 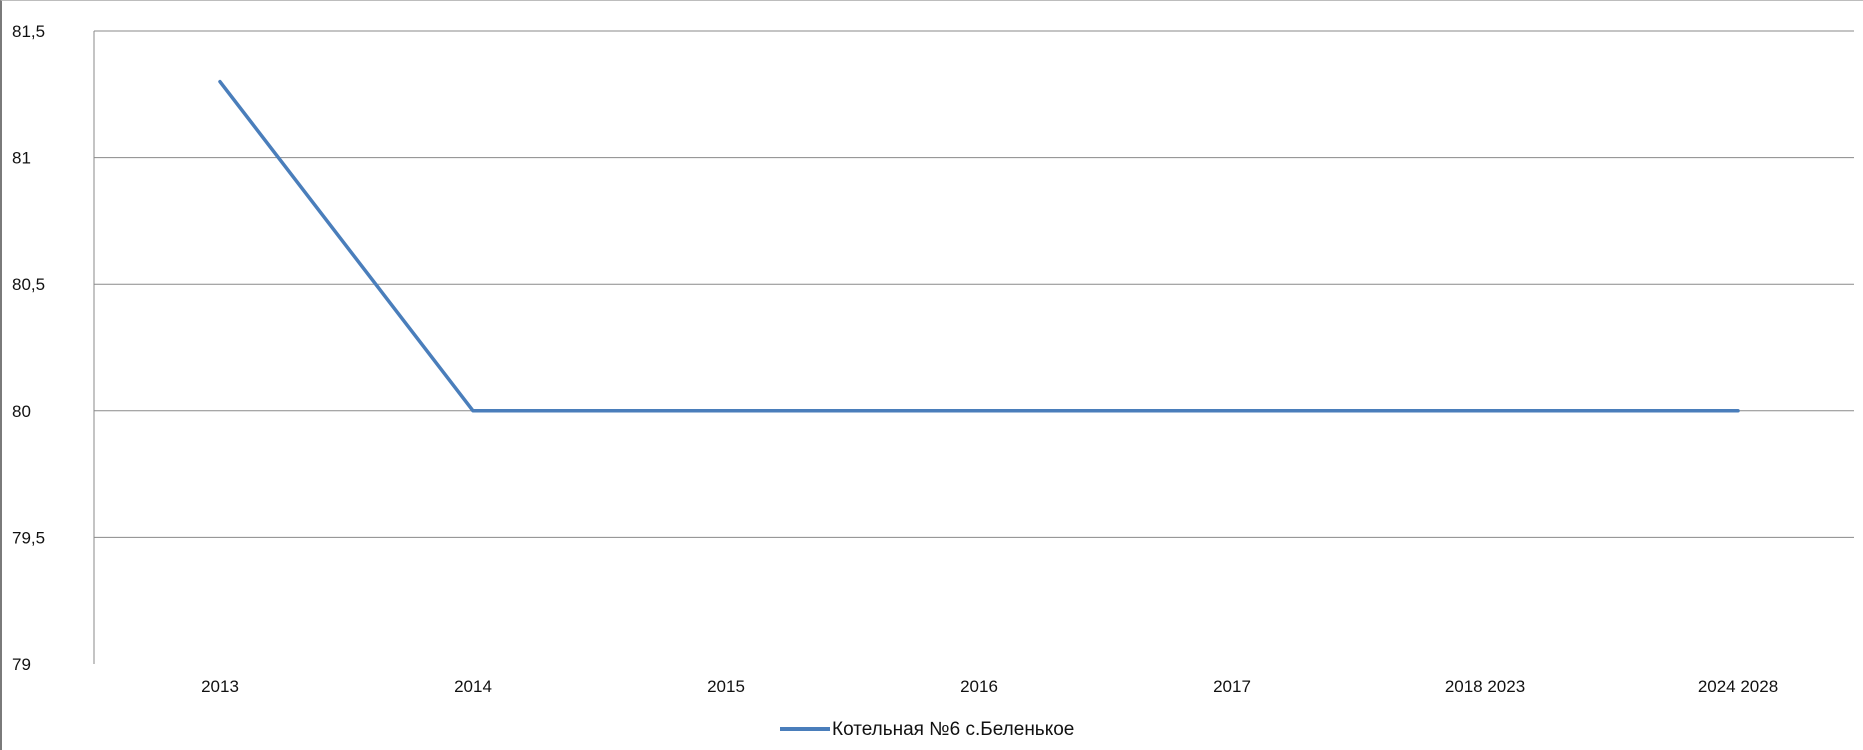 What do you see at coordinates (28, 284) in the screenshot?
I see `y-tick-label: 80,5` at bounding box center [28, 284].